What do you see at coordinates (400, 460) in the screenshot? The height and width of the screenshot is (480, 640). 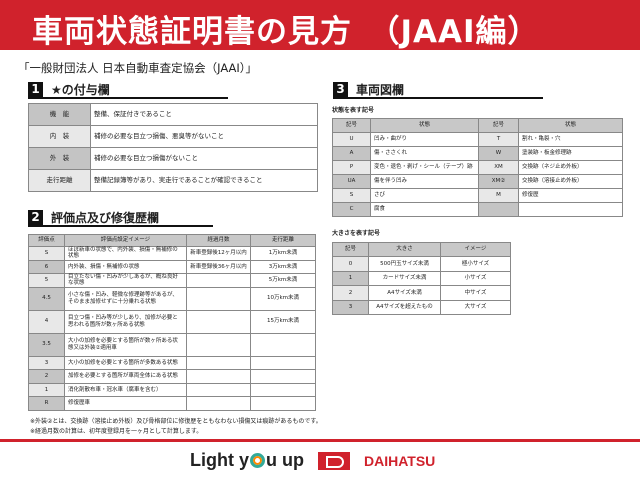 I see `brand-name: DAIHATSU` at bounding box center [400, 460].